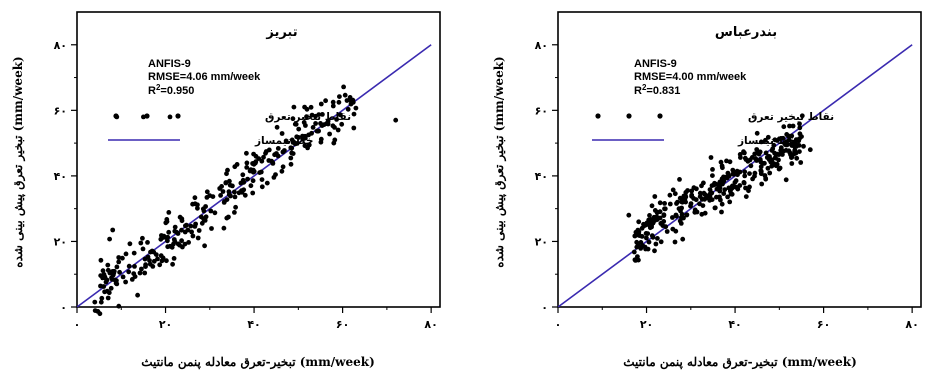 The width and height of the screenshot is (935, 371). I want to click on x-axis-ticks: ۰ ۲۰ ۴۰ ۶۰ ۸۰, so click(256, 319).